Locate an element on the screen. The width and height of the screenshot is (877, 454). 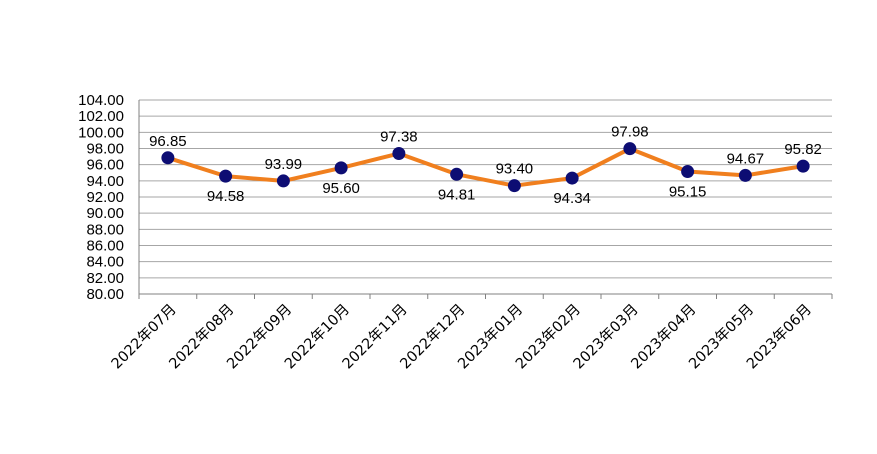
data-label: 94.67 is located at coordinates (746, 158).